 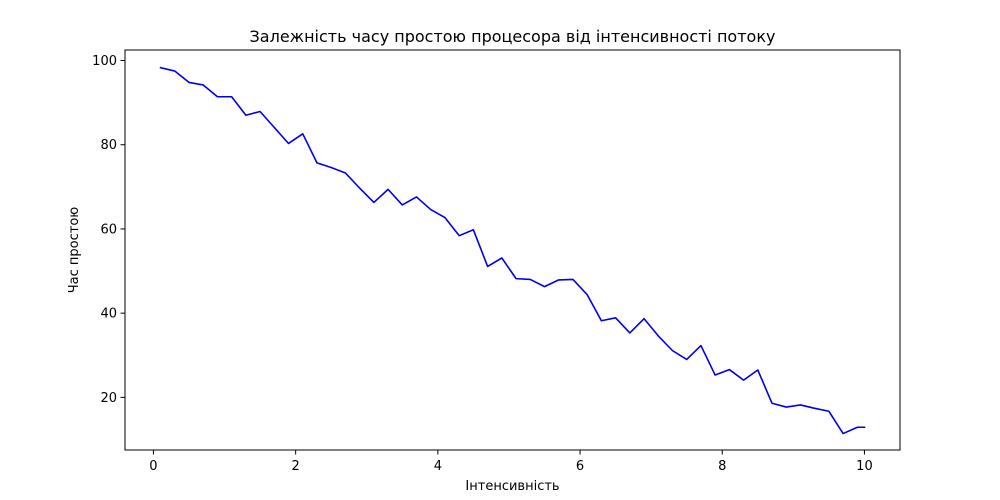 What do you see at coordinates (864, 466) in the screenshot?
I see `x-tick-label: 10` at bounding box center [864, 466].